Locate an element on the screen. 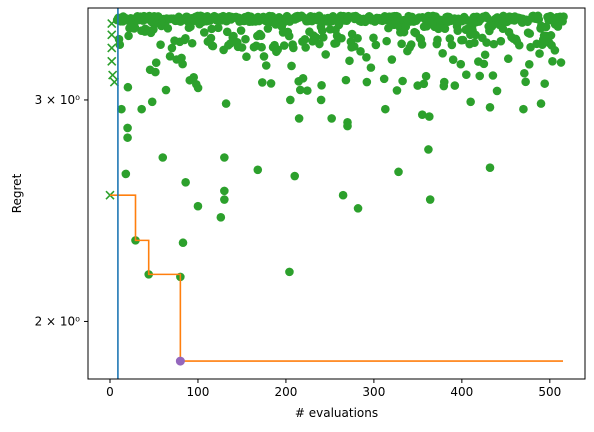 This screenshot has height=432, width=594. x-tick-label: 400 is located at coordinates (461, 392).